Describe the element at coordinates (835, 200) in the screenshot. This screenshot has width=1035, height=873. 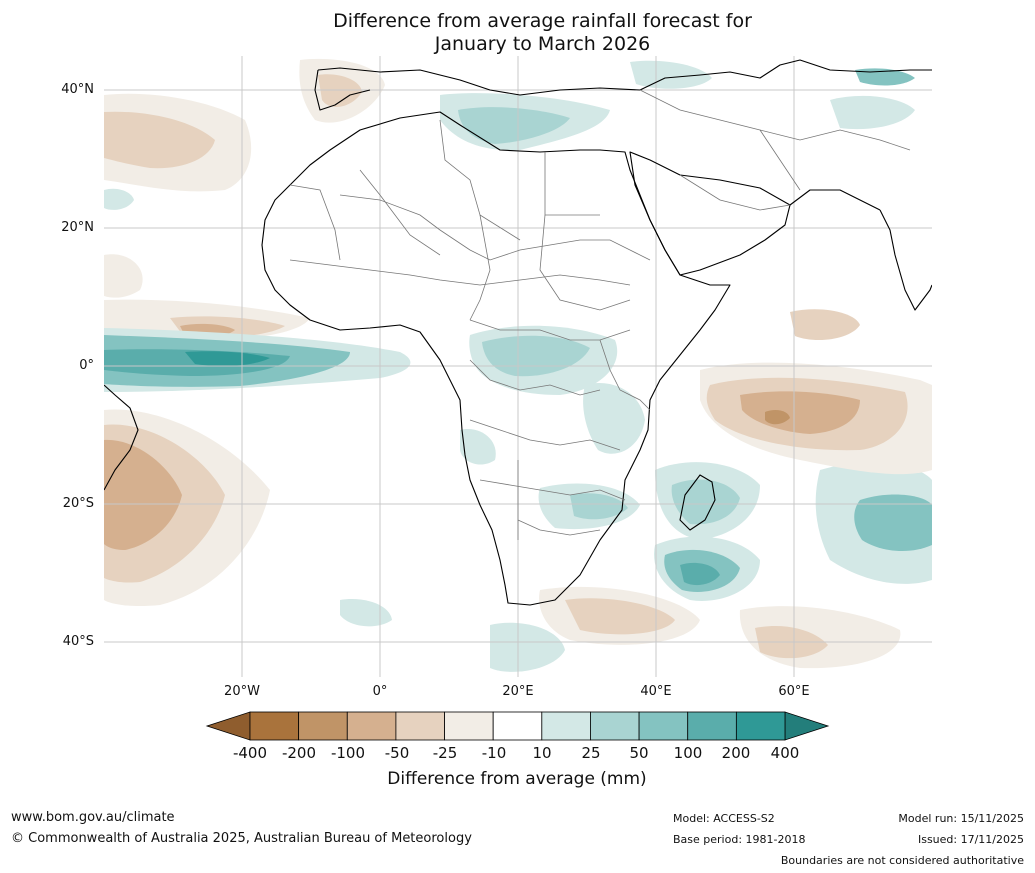
I see `coastline-persian-gulf` at that location.